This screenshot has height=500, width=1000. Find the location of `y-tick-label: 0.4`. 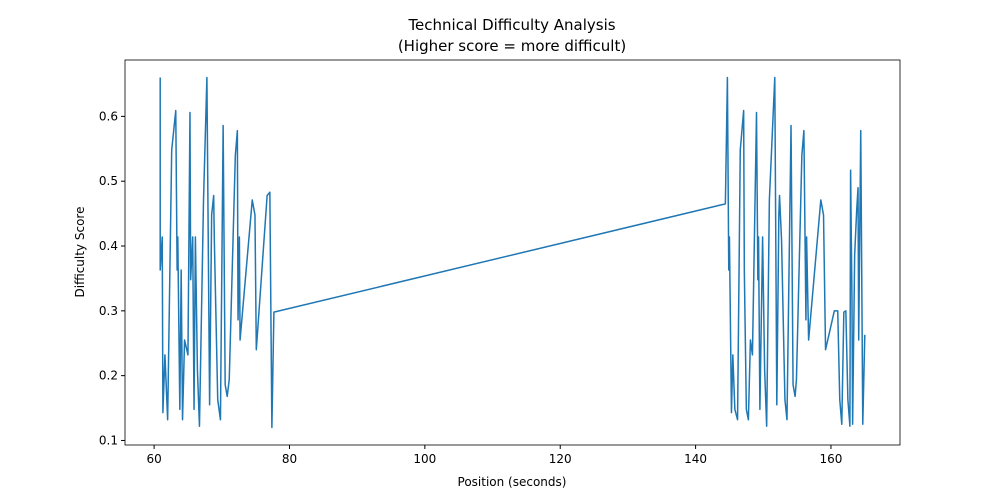

y-tick-label: 0.4 is located at coordinates (108, 246).